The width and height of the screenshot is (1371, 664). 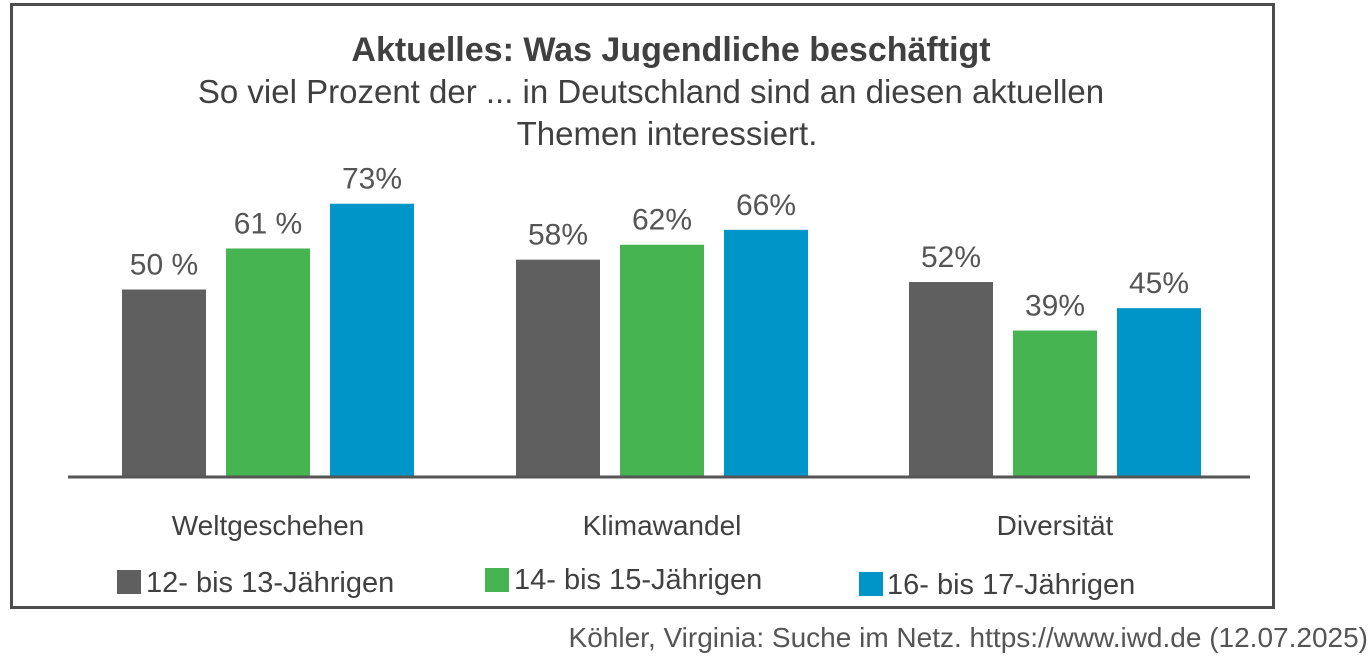 I want to click on legend-label-series-1: 12- bis 13-Jährigen, so click(x=270, y=583).